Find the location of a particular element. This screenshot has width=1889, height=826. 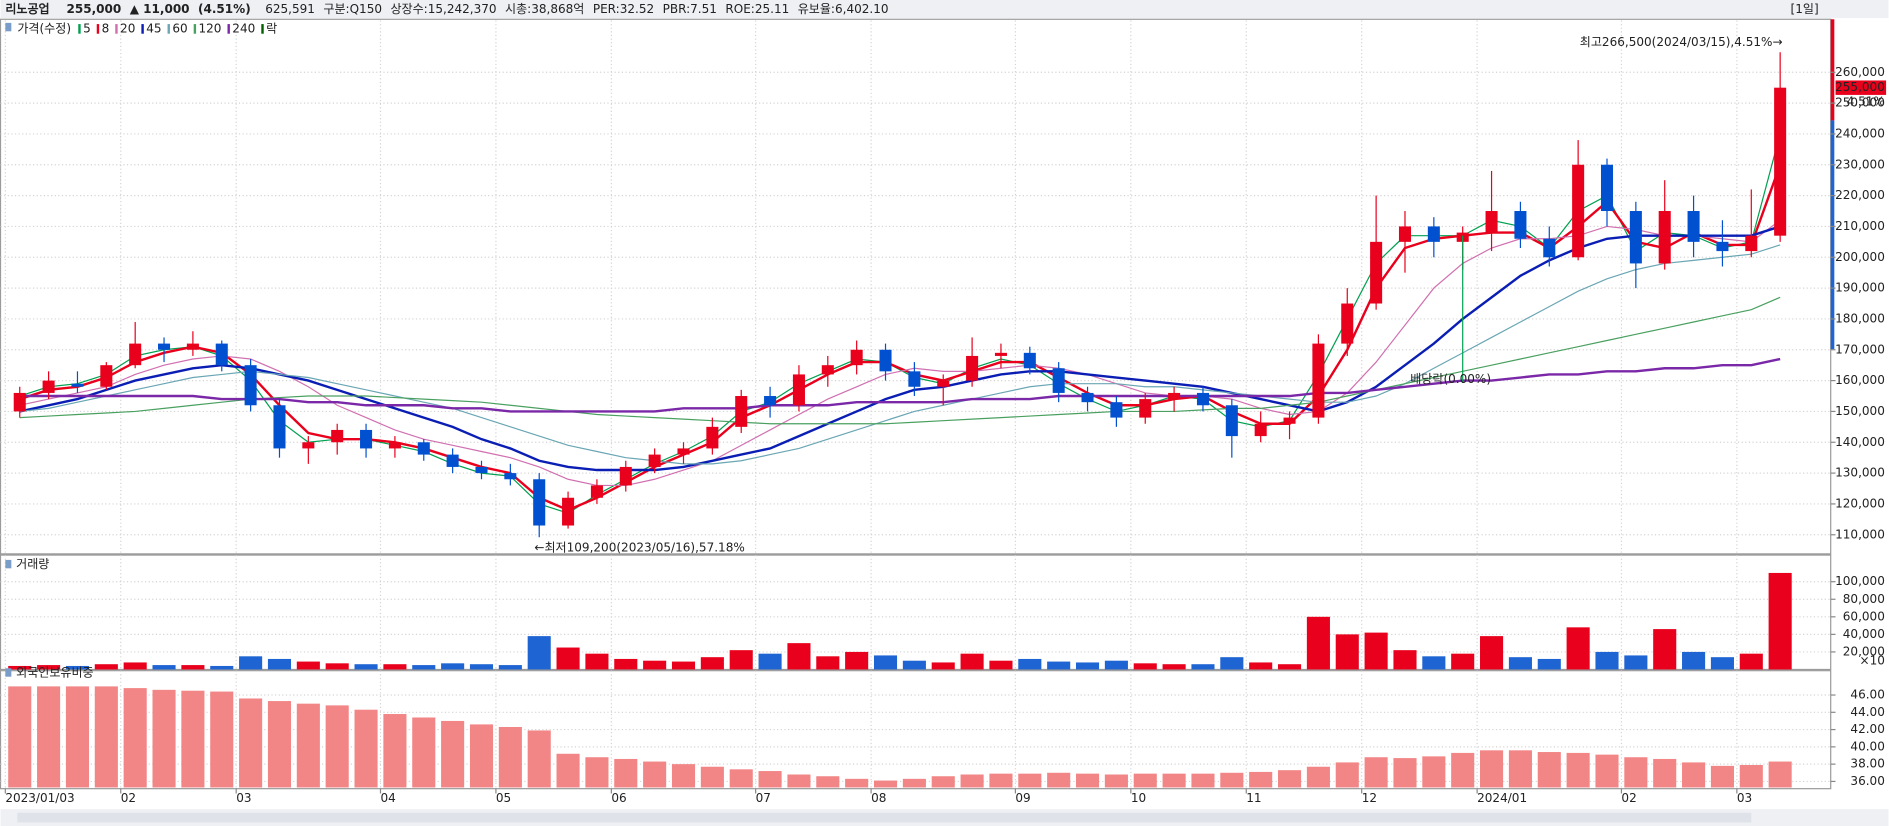

change-tag-label: 4.51% is located at coordinates (1866, 102).